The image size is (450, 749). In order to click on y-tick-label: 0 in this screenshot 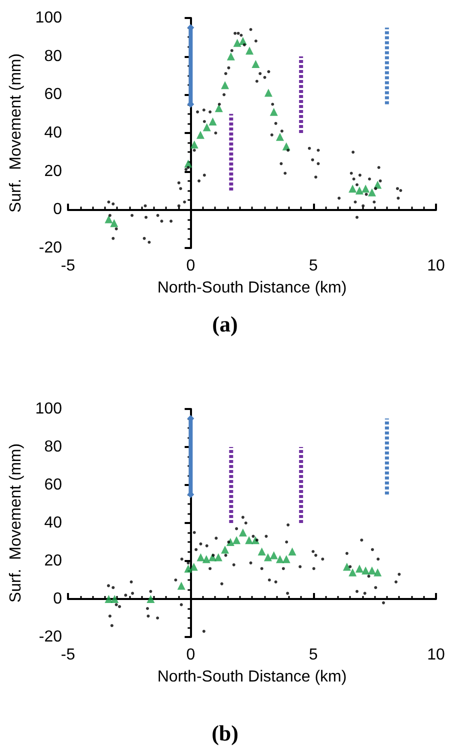, I will do `click(57, 209)`.